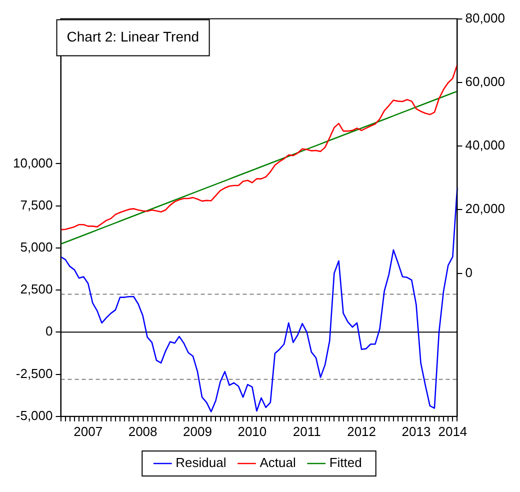 The width and height of the screenshot is (520, 492). Describe the element at coordinates (485, 145) in the screenshot. I see `y2-tick-label: 40,000` at that location.